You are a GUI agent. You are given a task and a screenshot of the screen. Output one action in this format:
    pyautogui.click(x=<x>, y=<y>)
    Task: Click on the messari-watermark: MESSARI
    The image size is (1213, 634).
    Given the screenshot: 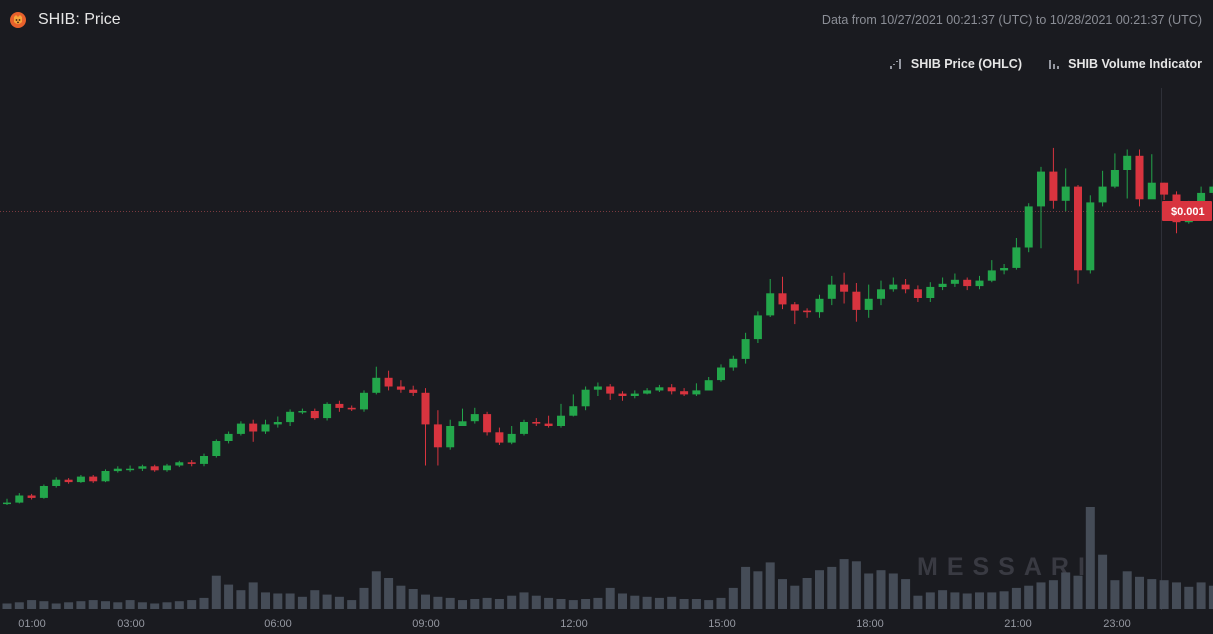 What is the action you would take?
    pyautogui.click(x=1005, y=567)
    